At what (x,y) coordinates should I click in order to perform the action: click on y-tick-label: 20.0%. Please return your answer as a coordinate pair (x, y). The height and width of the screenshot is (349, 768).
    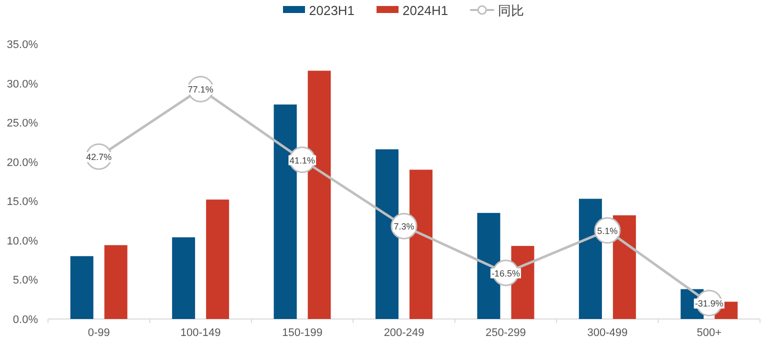
    Looking at the image, I should click on (22, 162).